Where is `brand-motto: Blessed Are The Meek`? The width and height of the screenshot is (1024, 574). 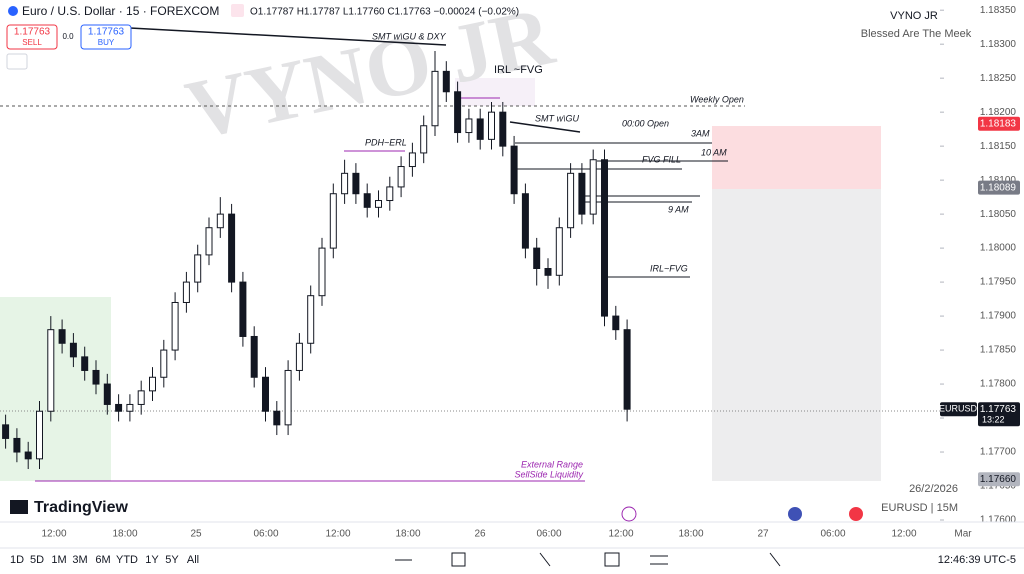
brand-motto: Blessed Are The Meek is located at coordinates (916, 34).